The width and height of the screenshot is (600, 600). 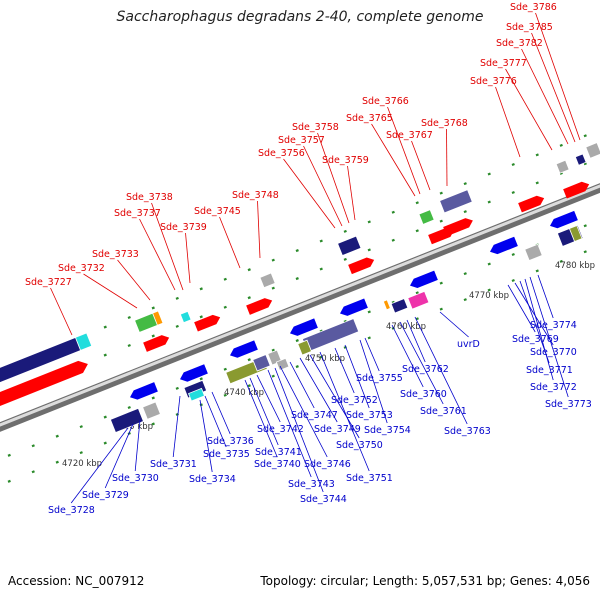 I want to click on forward-gene-label: Sde_3776, so click(x=493, y=81).